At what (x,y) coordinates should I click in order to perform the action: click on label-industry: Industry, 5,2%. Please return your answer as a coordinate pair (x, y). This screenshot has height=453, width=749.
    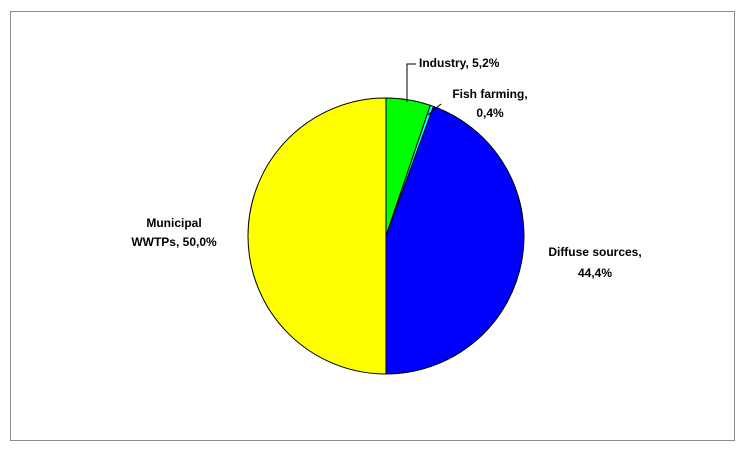
    Looking at the image, I should click on (459, 63).